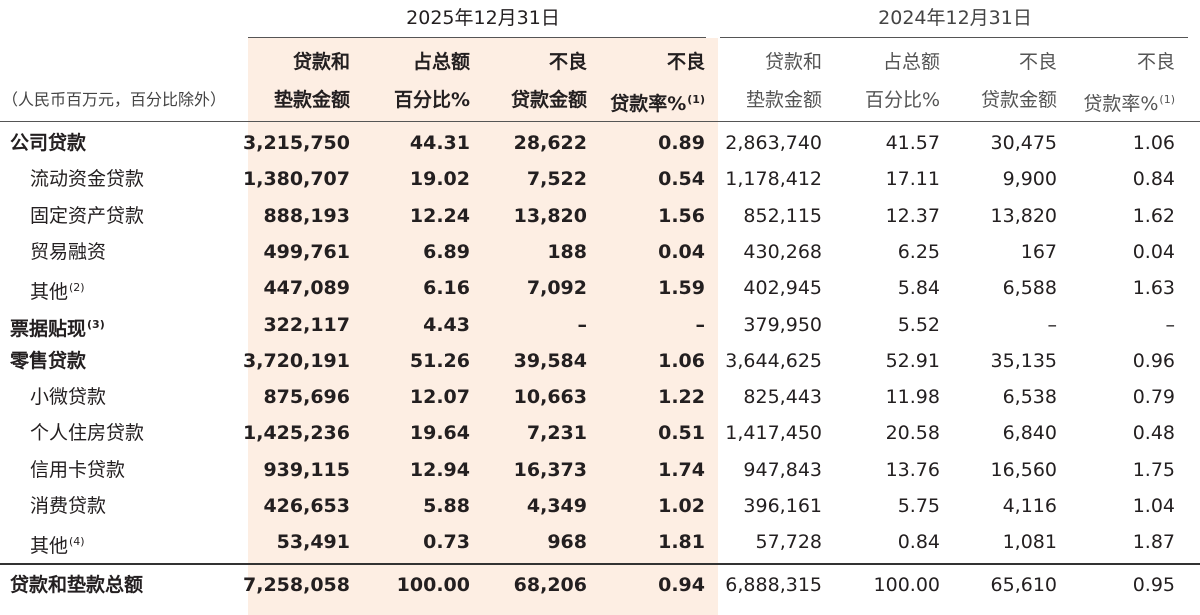 The height and width of the screenshot is (615, 1200). Describe the element at coordinates (77, 585) in the screenshot. I see `group-label: 贷款和垫款总额` at that location.